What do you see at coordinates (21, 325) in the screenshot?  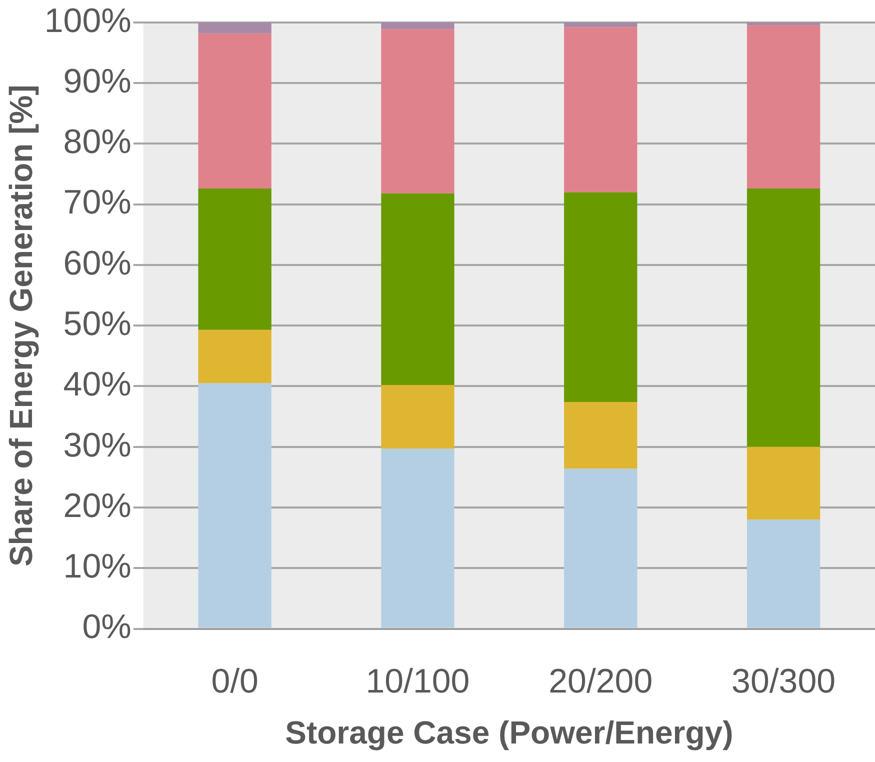 I see `y-axis-title: Share of Energy Generation [%]` at bounding box center [21, 325].